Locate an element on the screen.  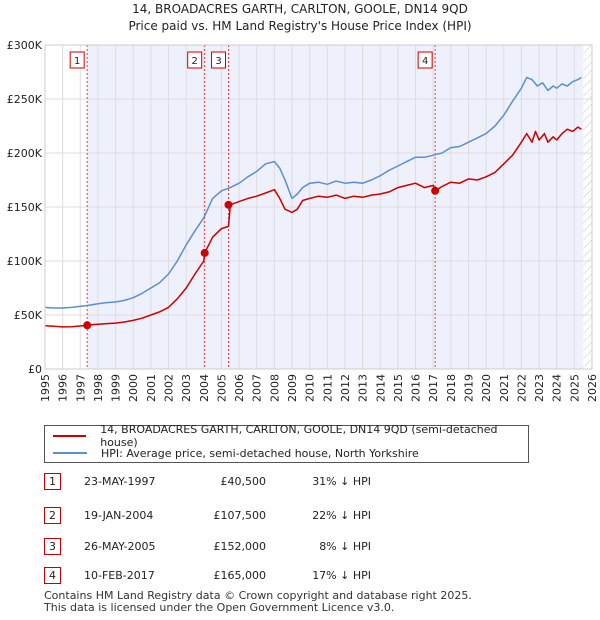
x-tick-label: 1996 is located at coordinates (63, 388).